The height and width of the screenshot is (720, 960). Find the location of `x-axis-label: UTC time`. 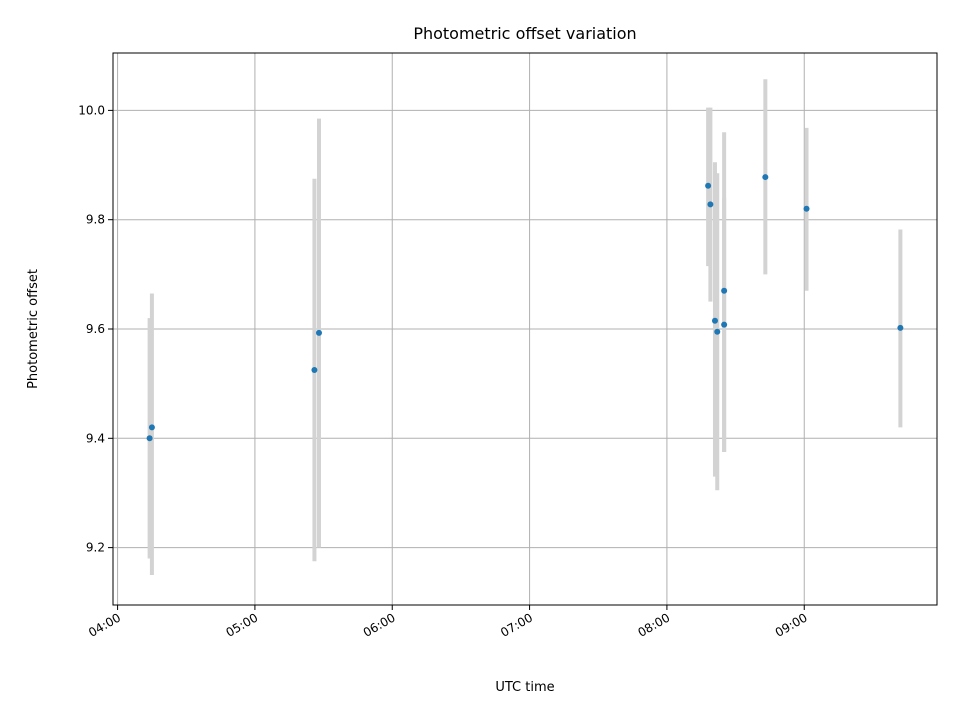

x-axis-label: UTC time is located at coordinates (524, 687).